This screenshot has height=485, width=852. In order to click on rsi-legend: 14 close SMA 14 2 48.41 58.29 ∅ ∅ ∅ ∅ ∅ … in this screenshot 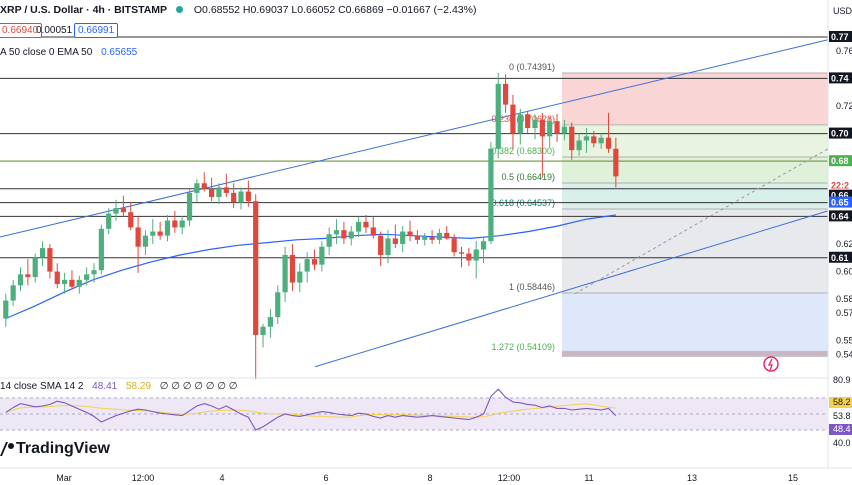, I will do `click(121, 386)`.